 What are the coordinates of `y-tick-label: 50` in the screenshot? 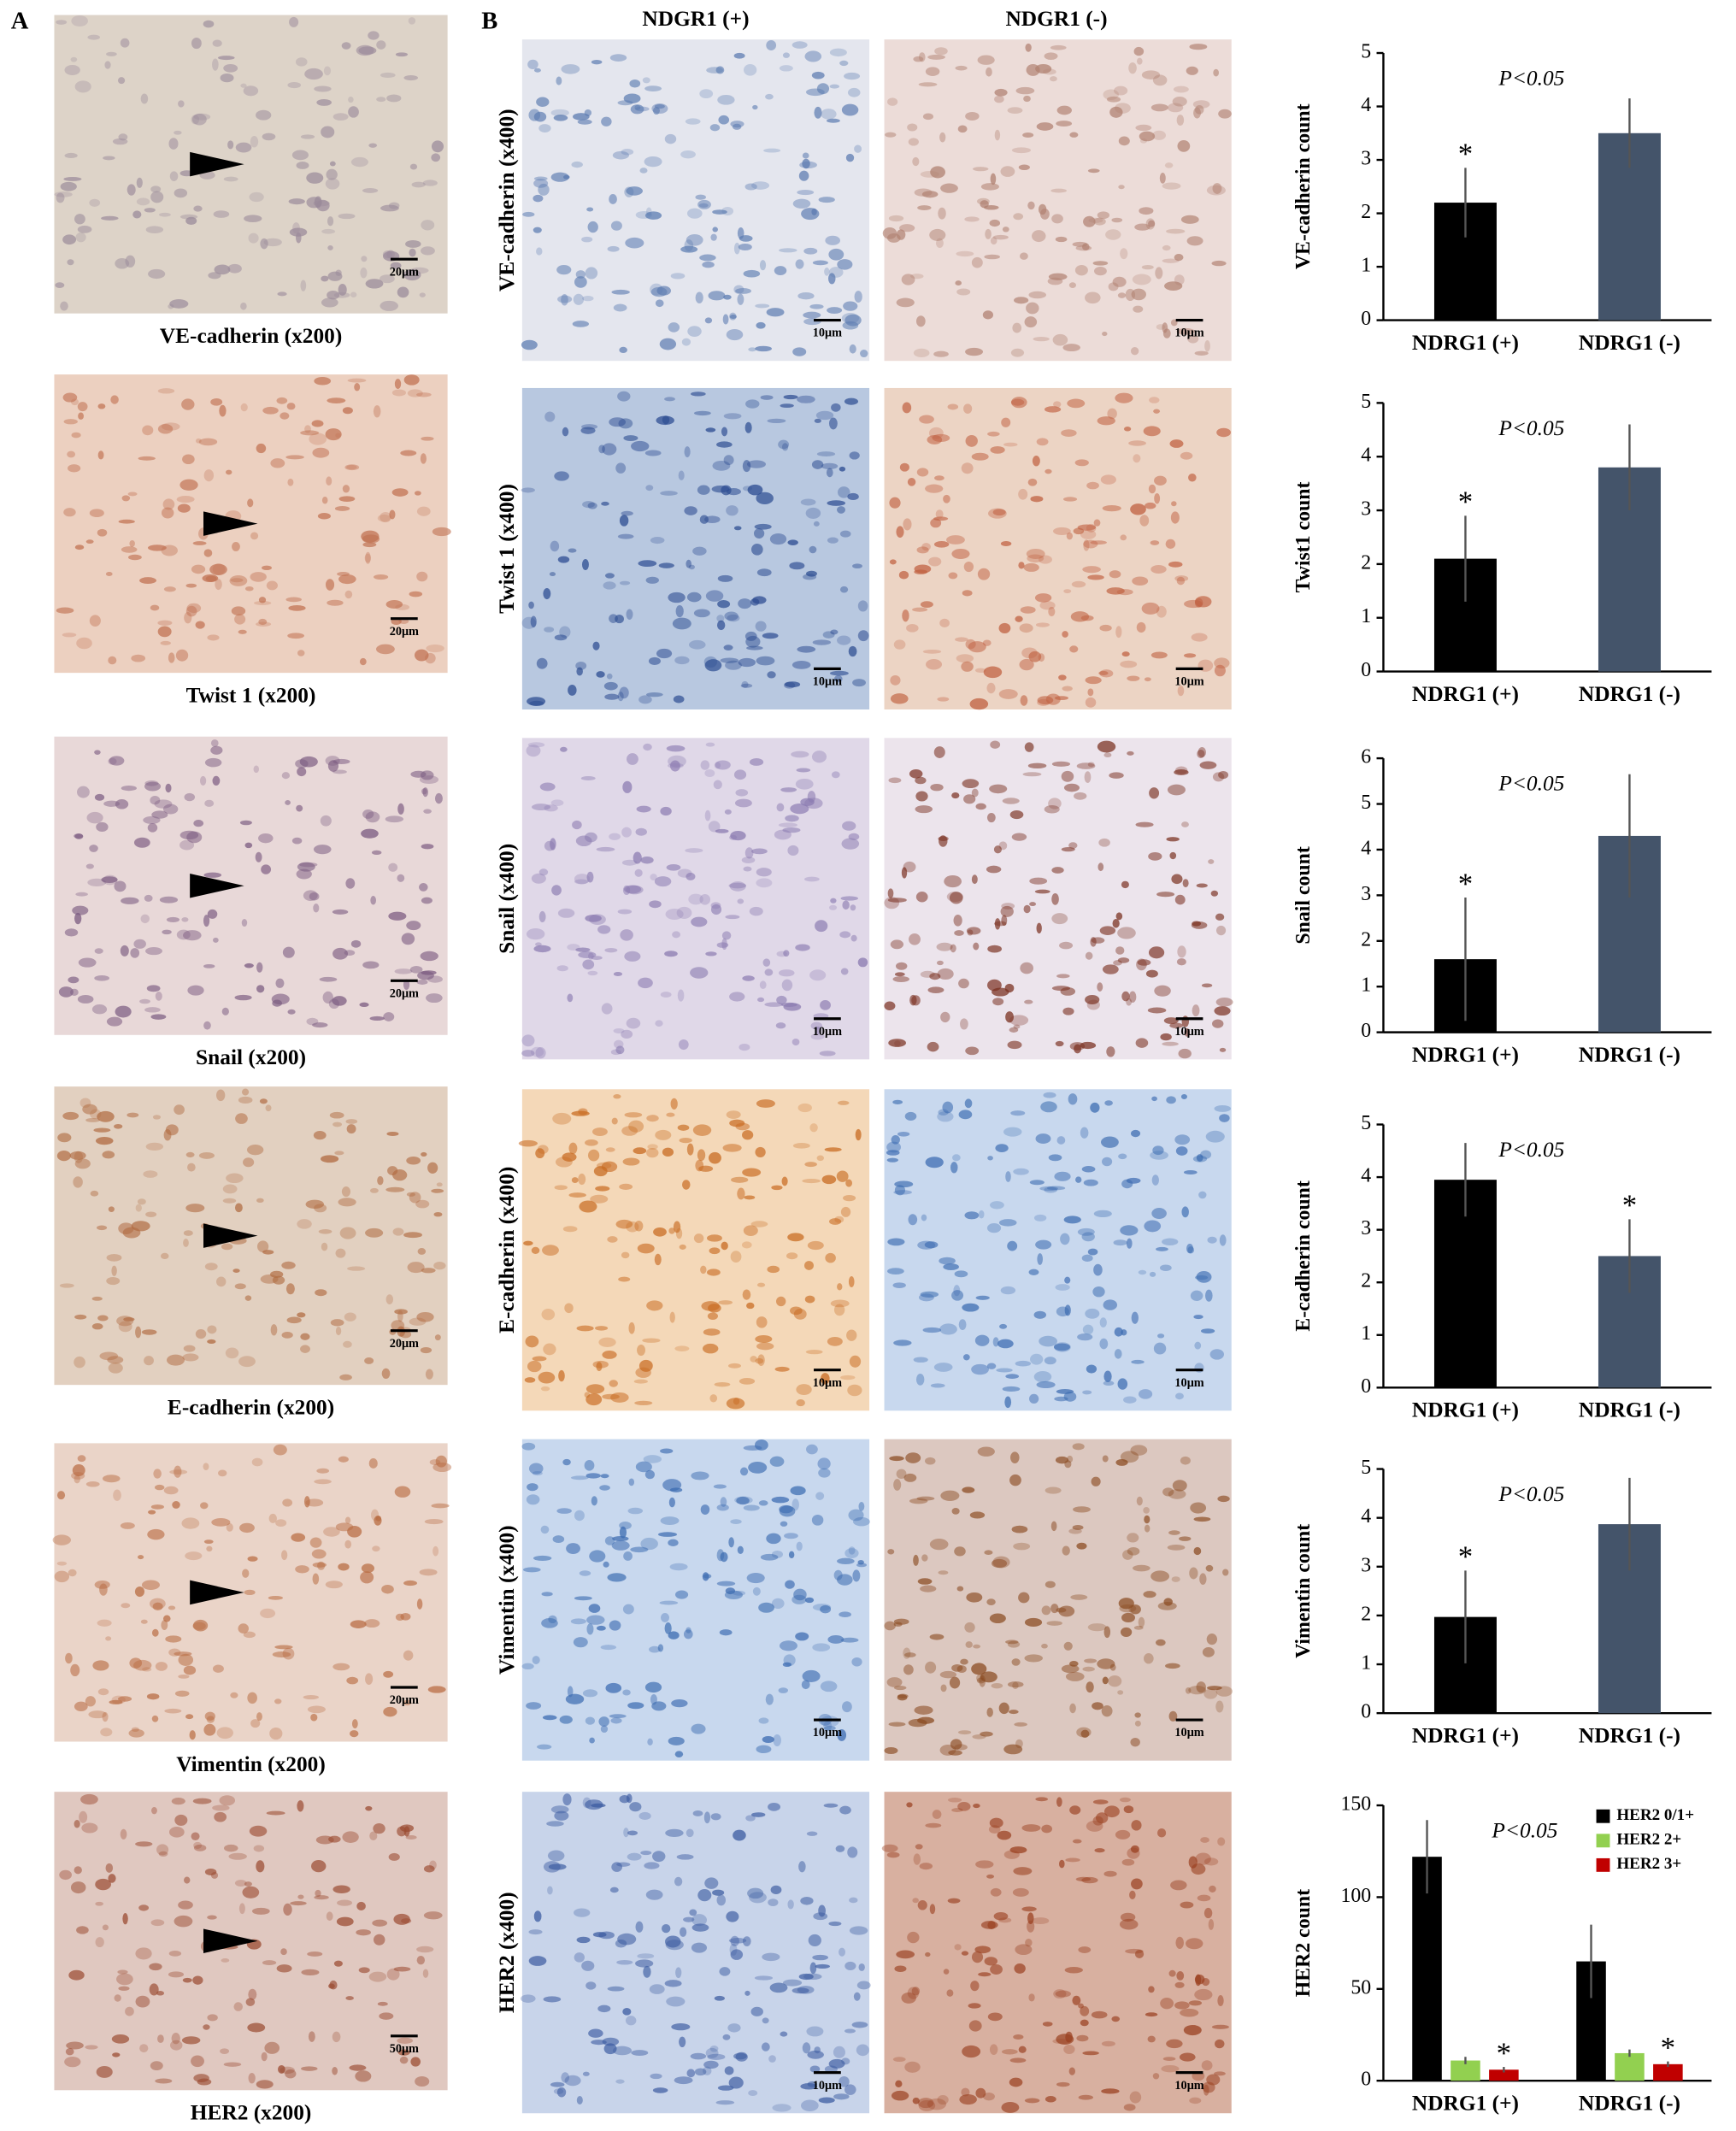 It's located at (1361, 1987).